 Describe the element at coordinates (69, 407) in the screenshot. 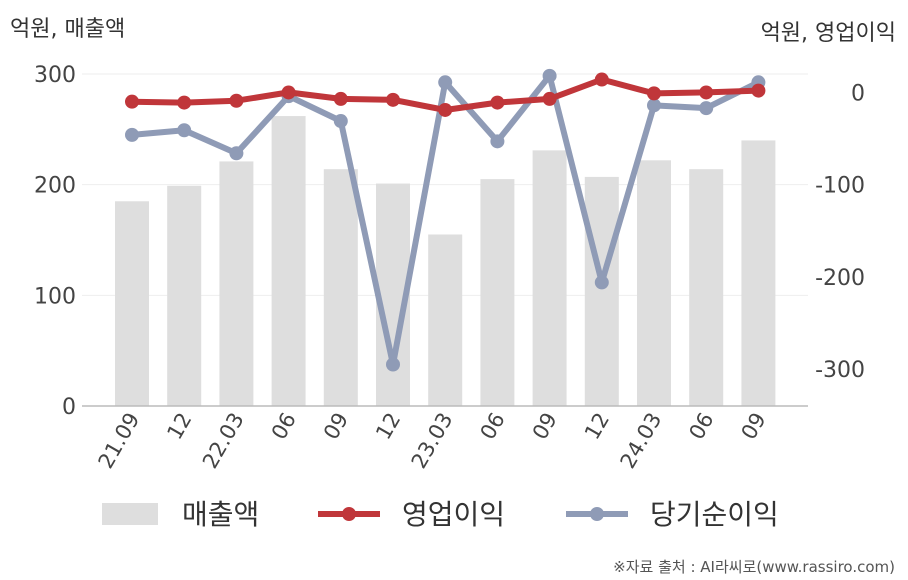

I see `left-axis-tick-label: 0` at that location.